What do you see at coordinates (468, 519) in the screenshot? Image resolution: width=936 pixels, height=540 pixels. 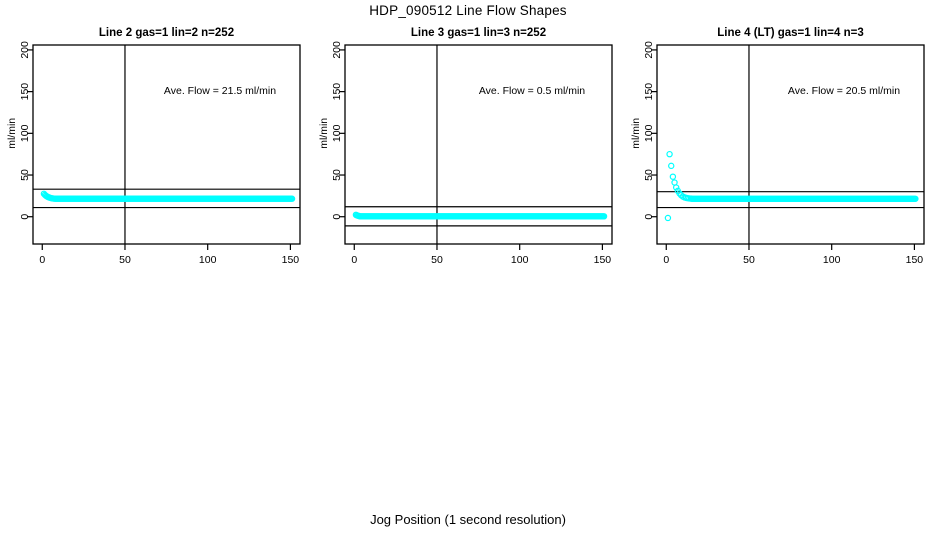 I see `x-axis-label: Jog Position (1 second resolution)` at bounding box center [468, 519].